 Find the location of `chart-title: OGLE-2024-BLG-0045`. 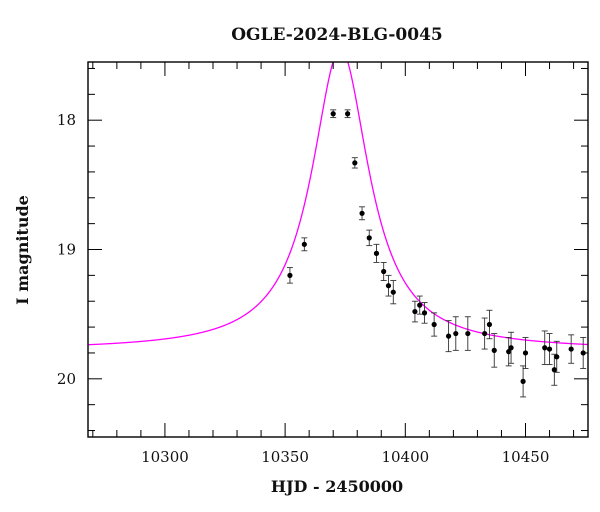

chart-title: OGLE-2024-BLG-0045 is located at coordinates (337, 35).